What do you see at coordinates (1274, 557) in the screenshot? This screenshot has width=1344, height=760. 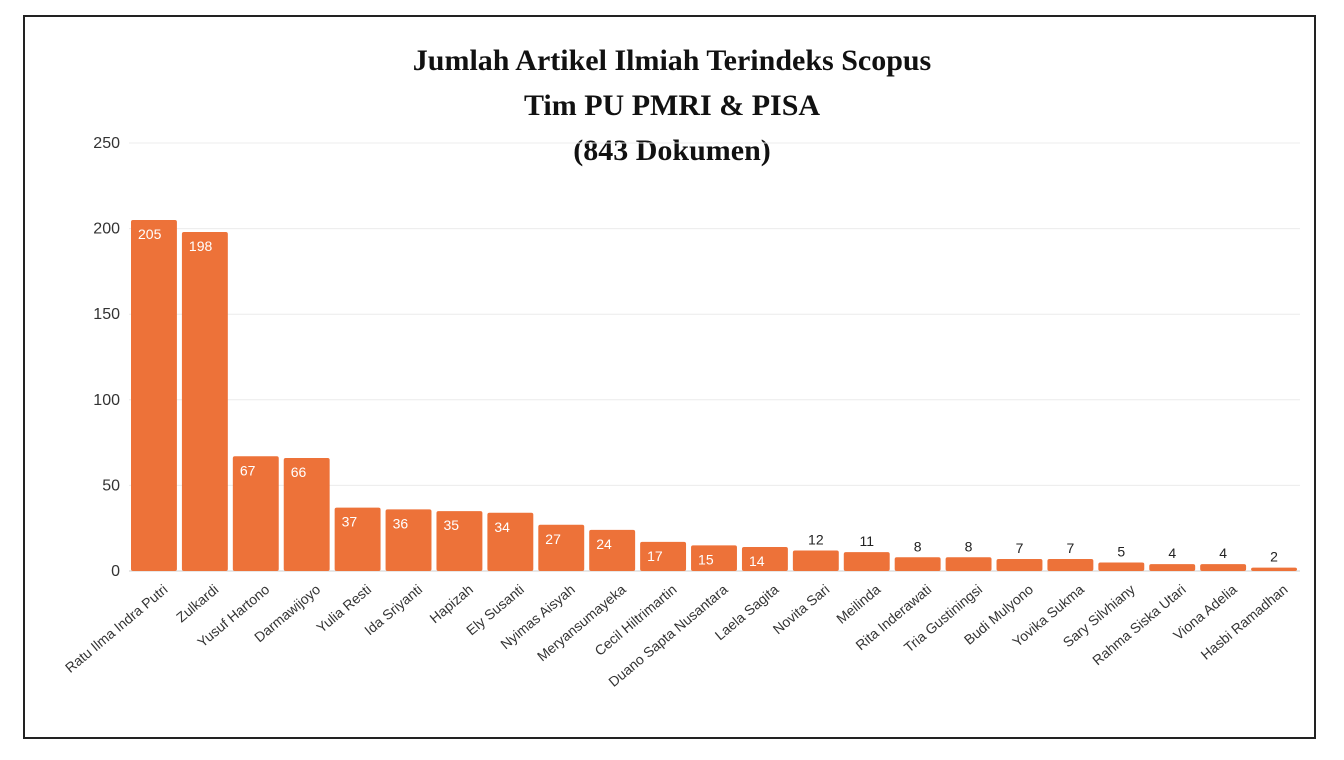 I see `data-label: 2` at bounding box center [1274, 557].